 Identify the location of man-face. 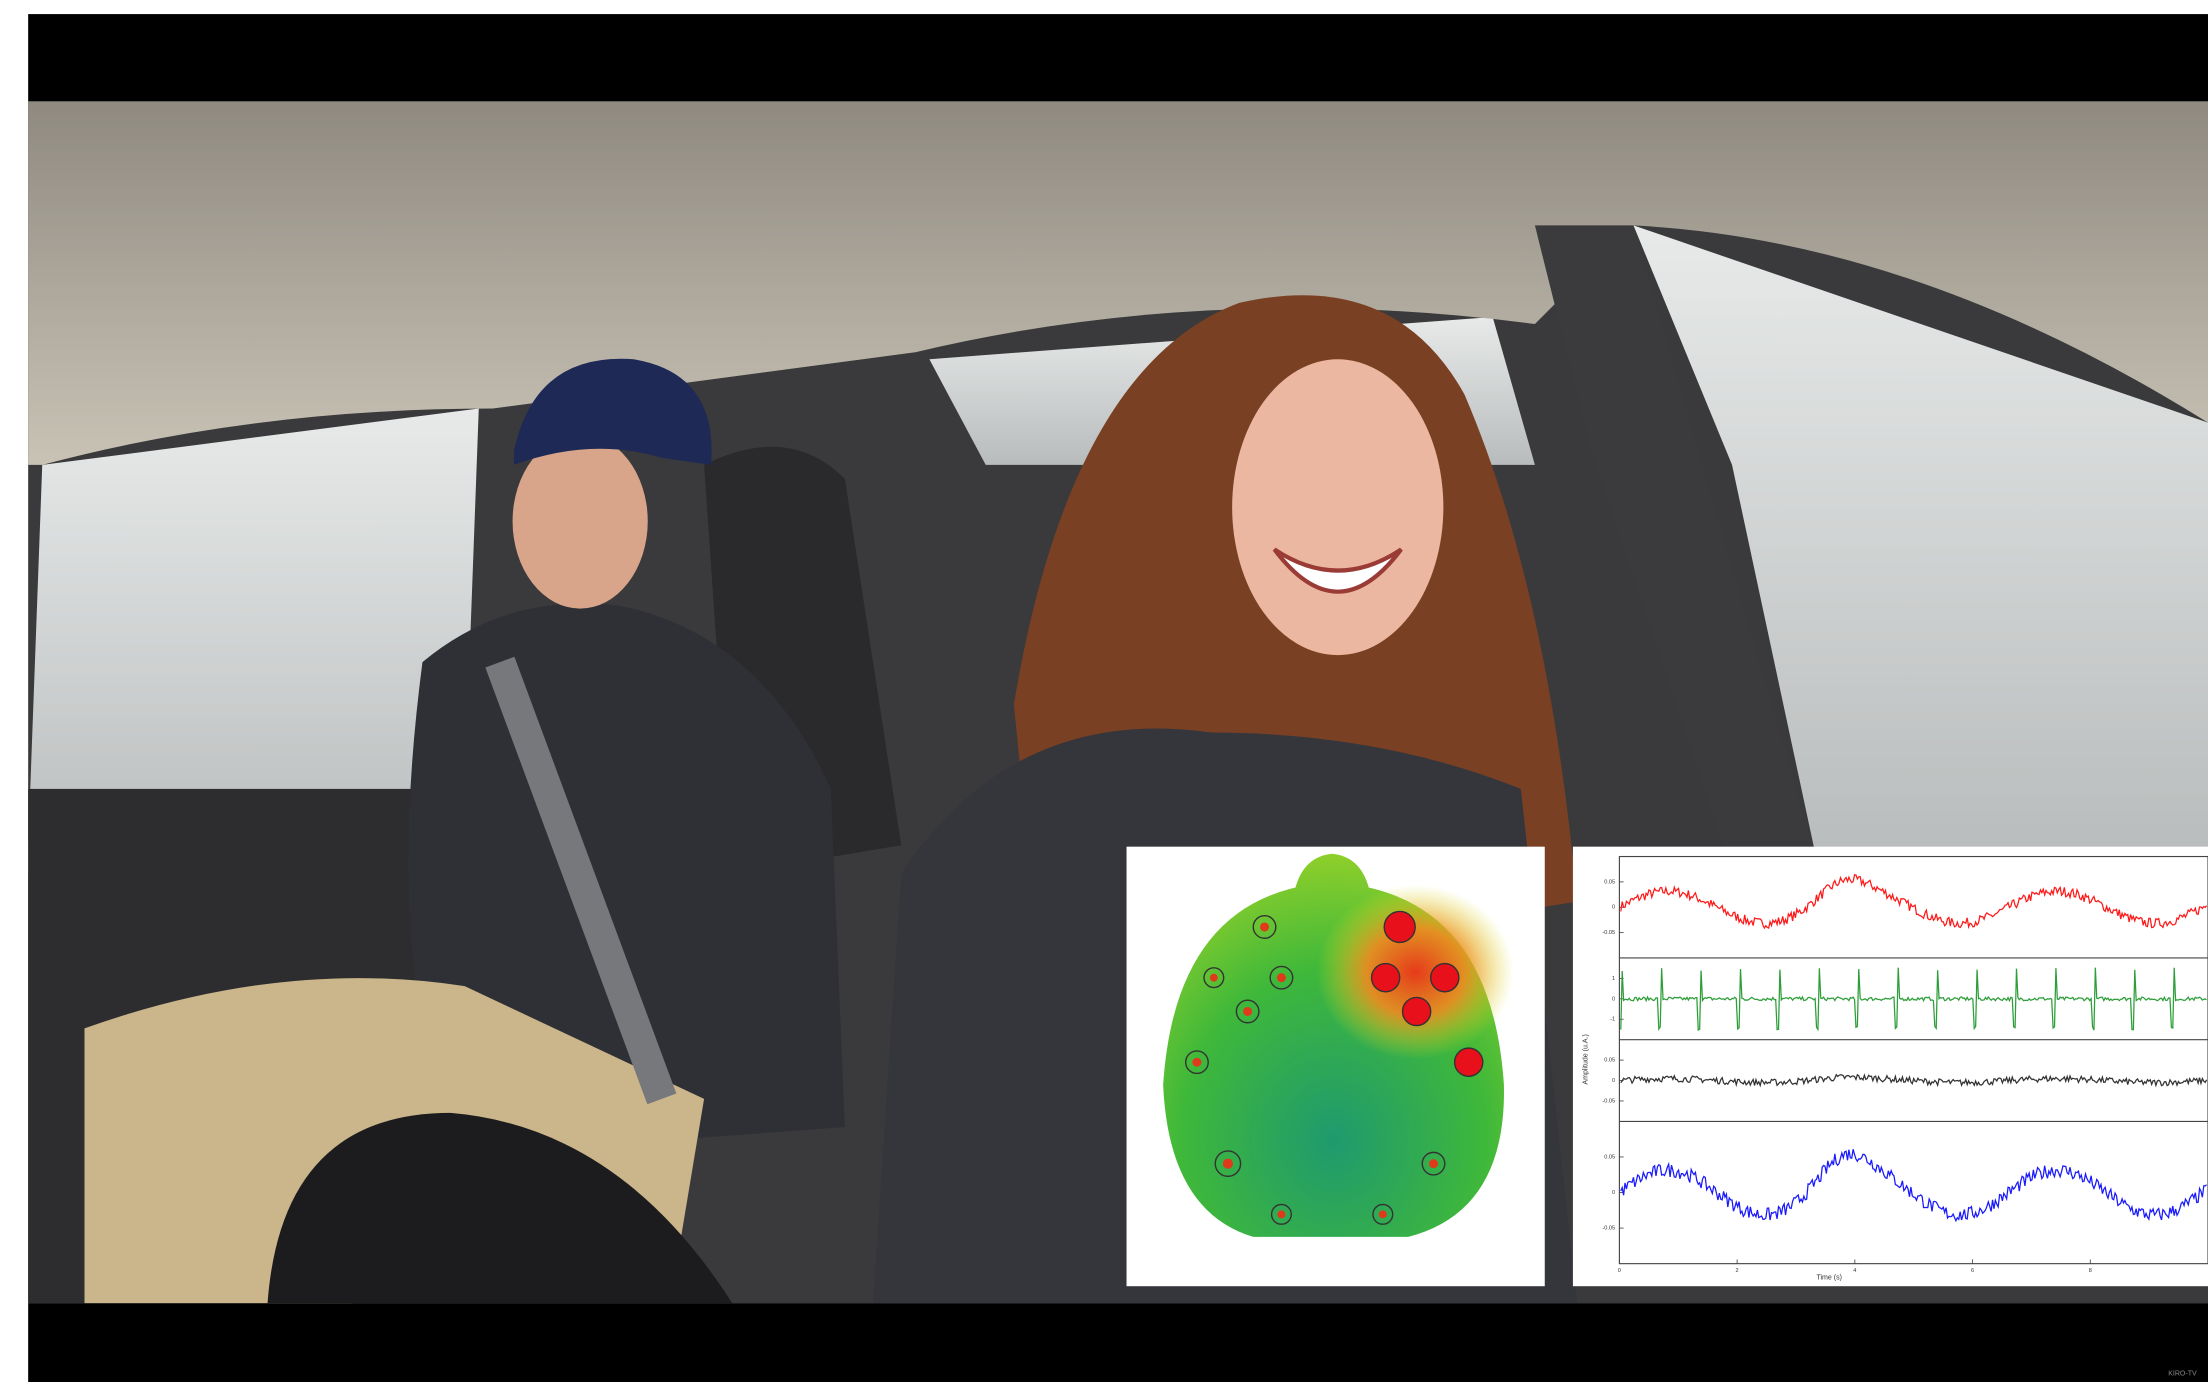
(580, 521).